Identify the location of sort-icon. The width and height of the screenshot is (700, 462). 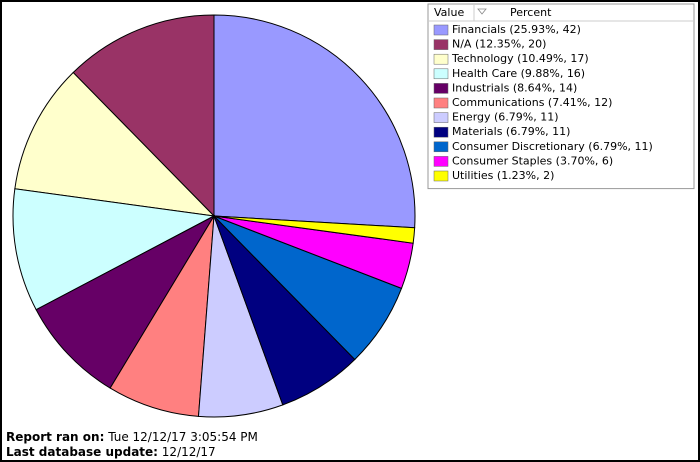
(482, 11).